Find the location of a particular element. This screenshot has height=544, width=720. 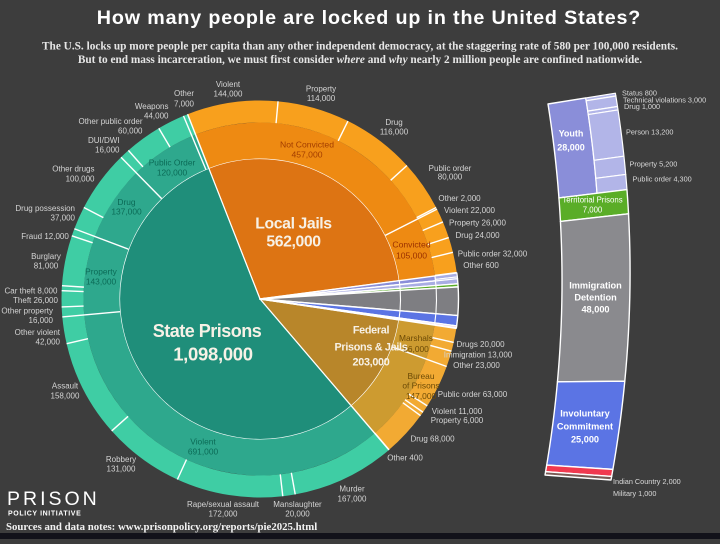

svg-text: Commitment is located at coordinates (585, 427).